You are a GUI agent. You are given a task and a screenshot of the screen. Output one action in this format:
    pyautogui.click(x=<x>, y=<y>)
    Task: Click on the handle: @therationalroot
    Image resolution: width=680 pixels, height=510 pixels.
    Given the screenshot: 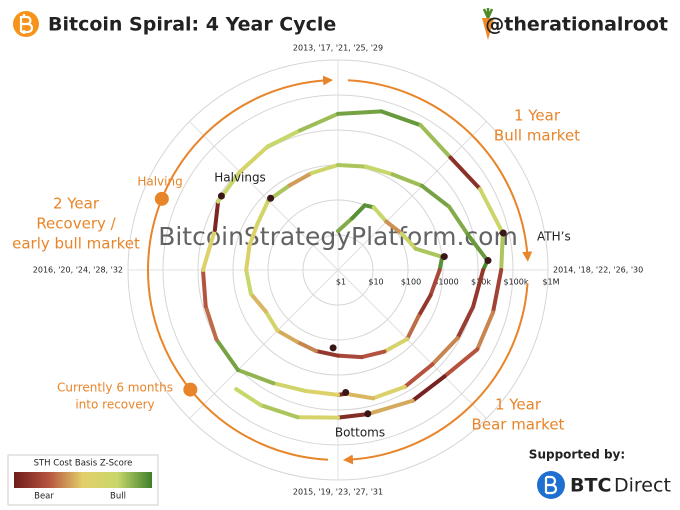 What is the action you would take?
    pyautogui.click(x=576, y=25)
    